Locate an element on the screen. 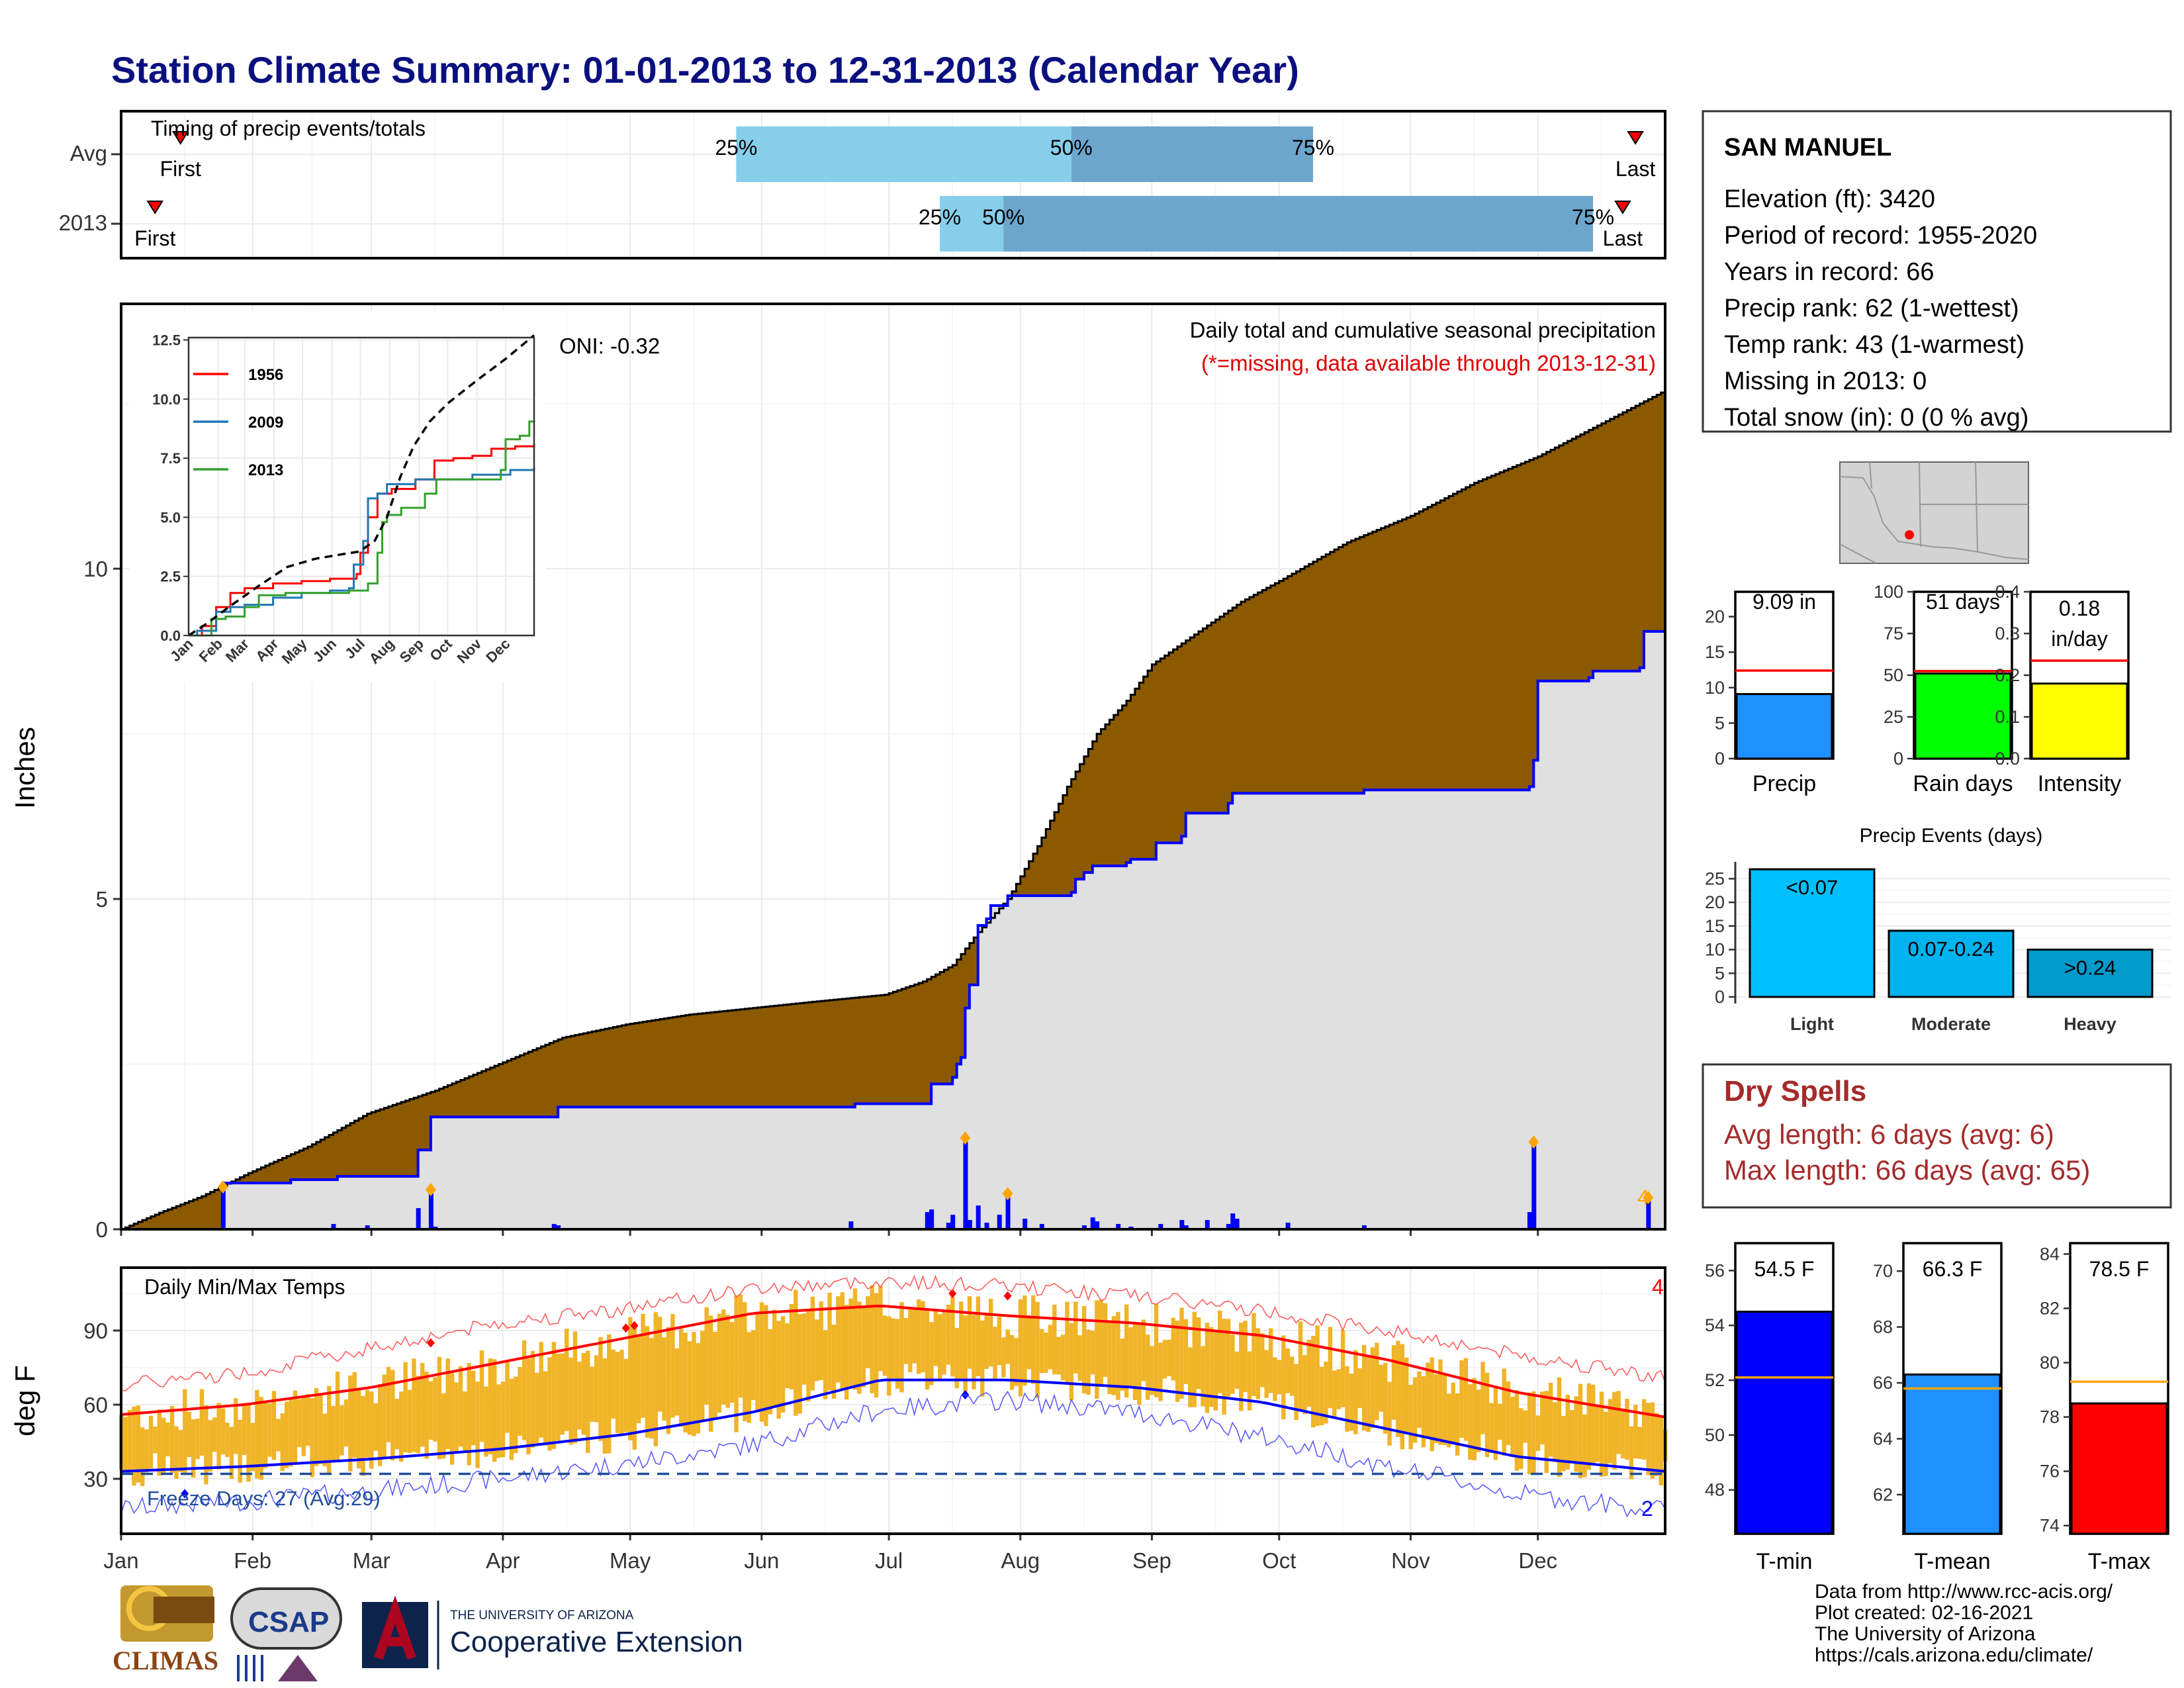  timing-label-25: 25% is located at coordinates (940, 217).